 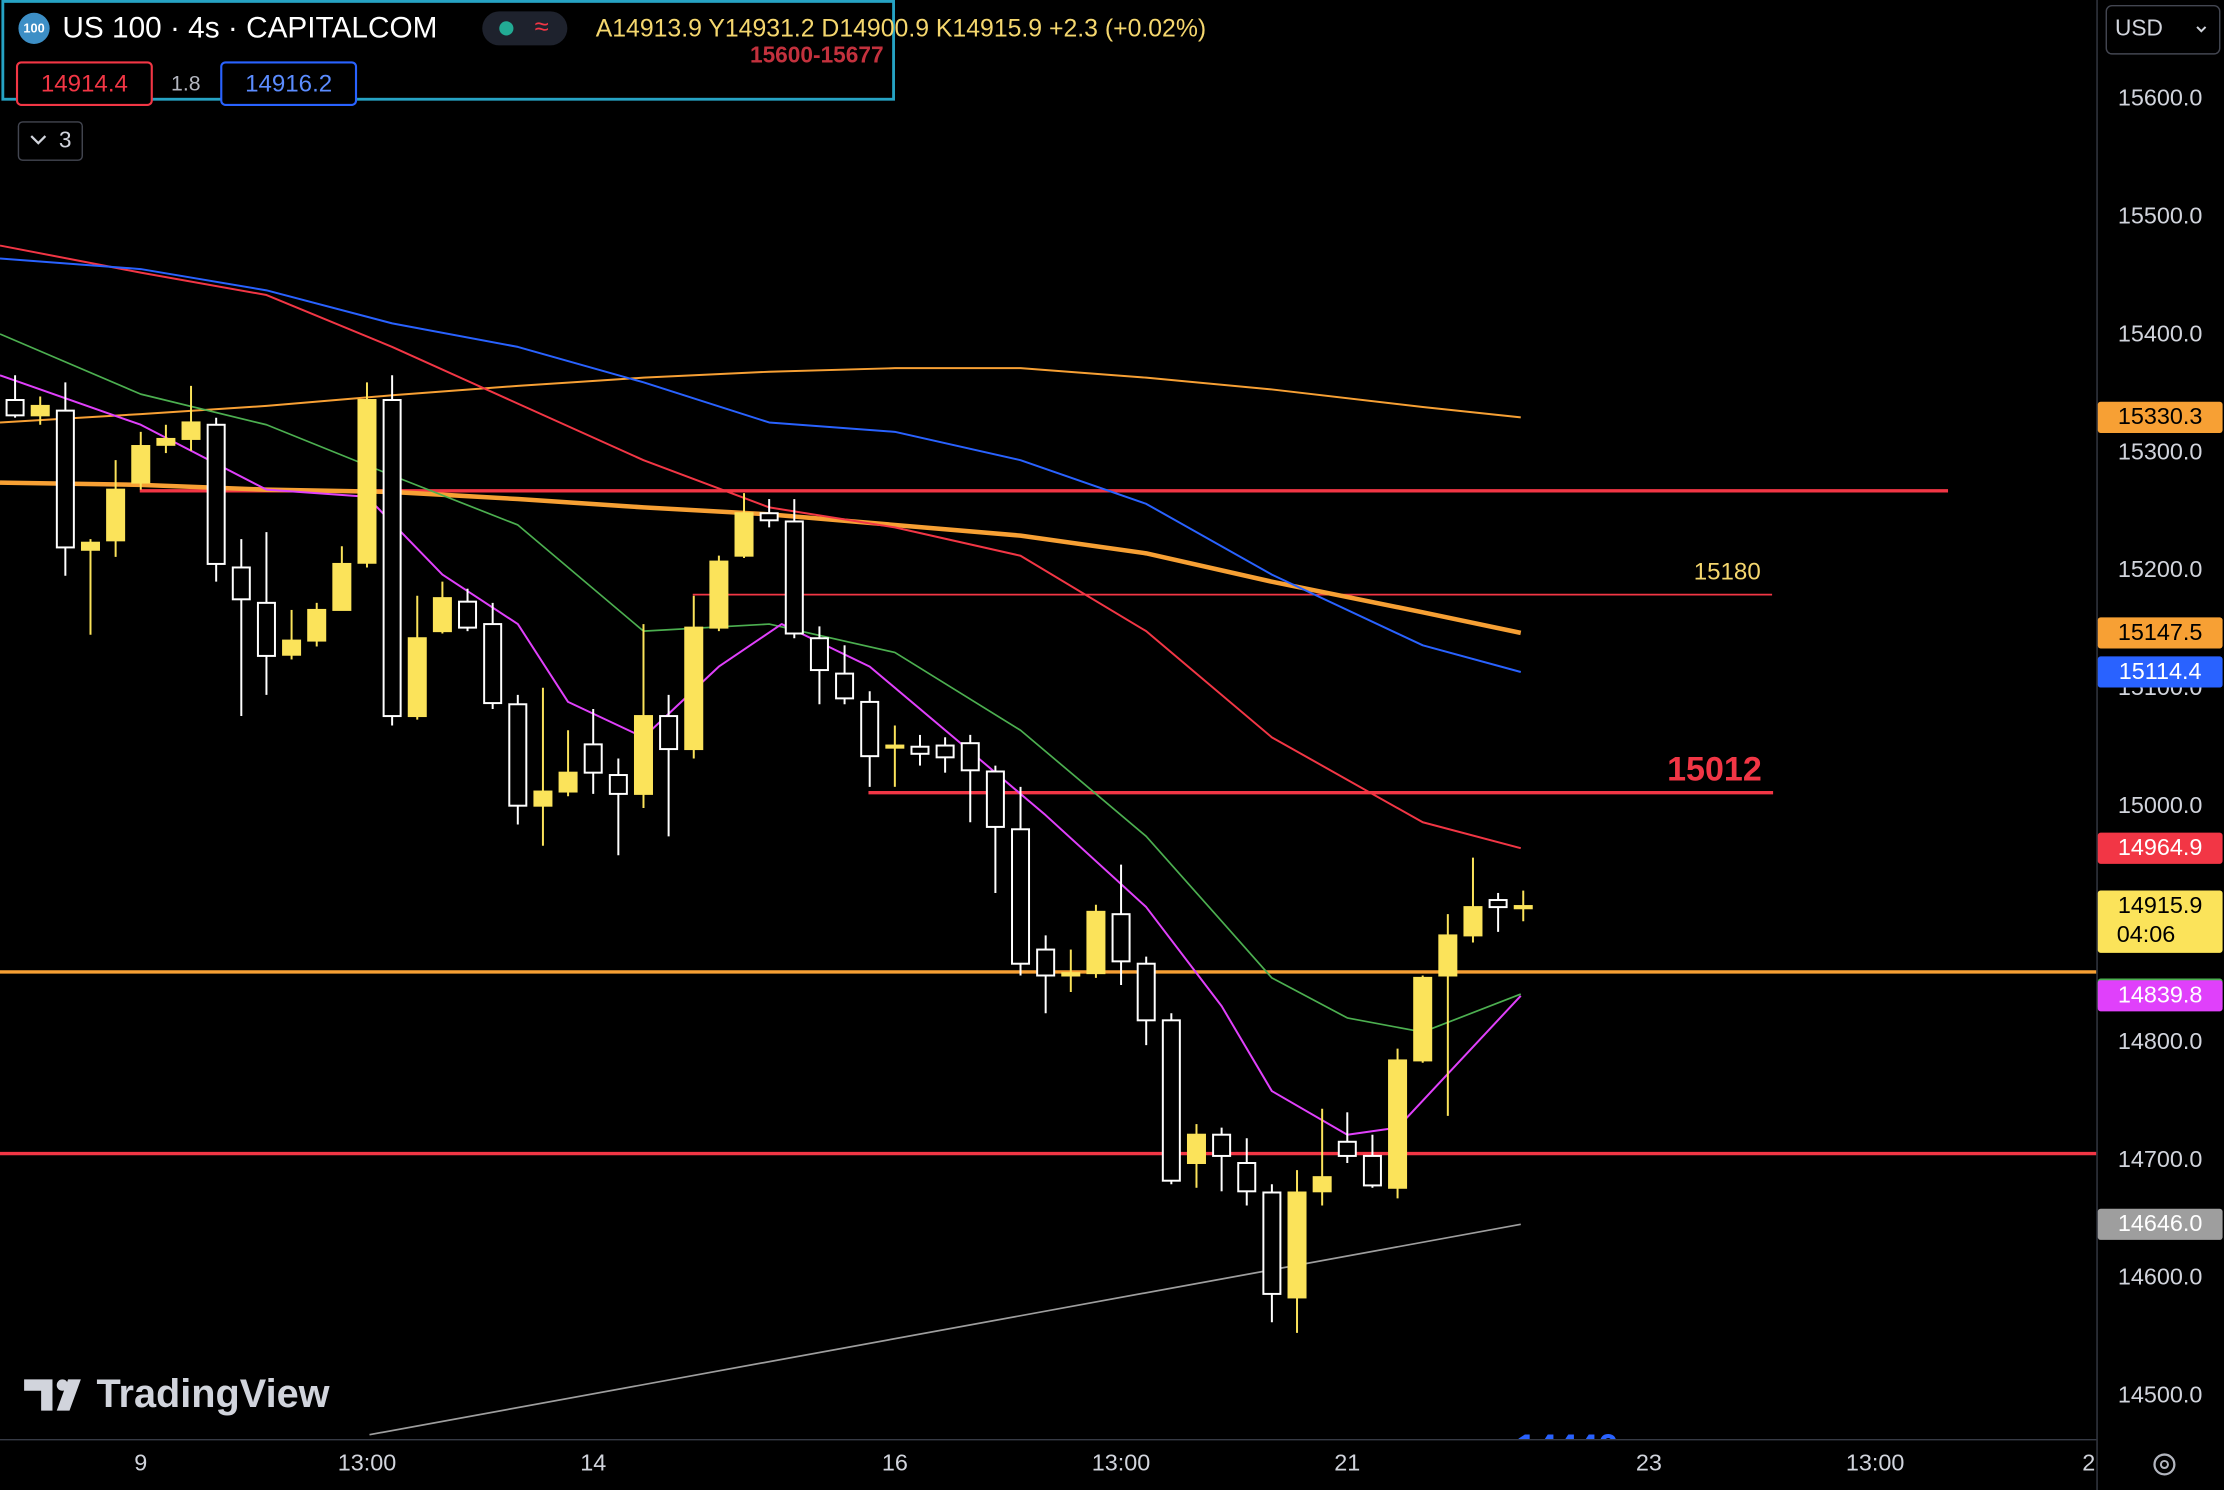 What do you see at coordinates (2160, 1159) in the screenshot?
I see `y-tick-label: 14700.0` at bounding box center [2160, 1159].